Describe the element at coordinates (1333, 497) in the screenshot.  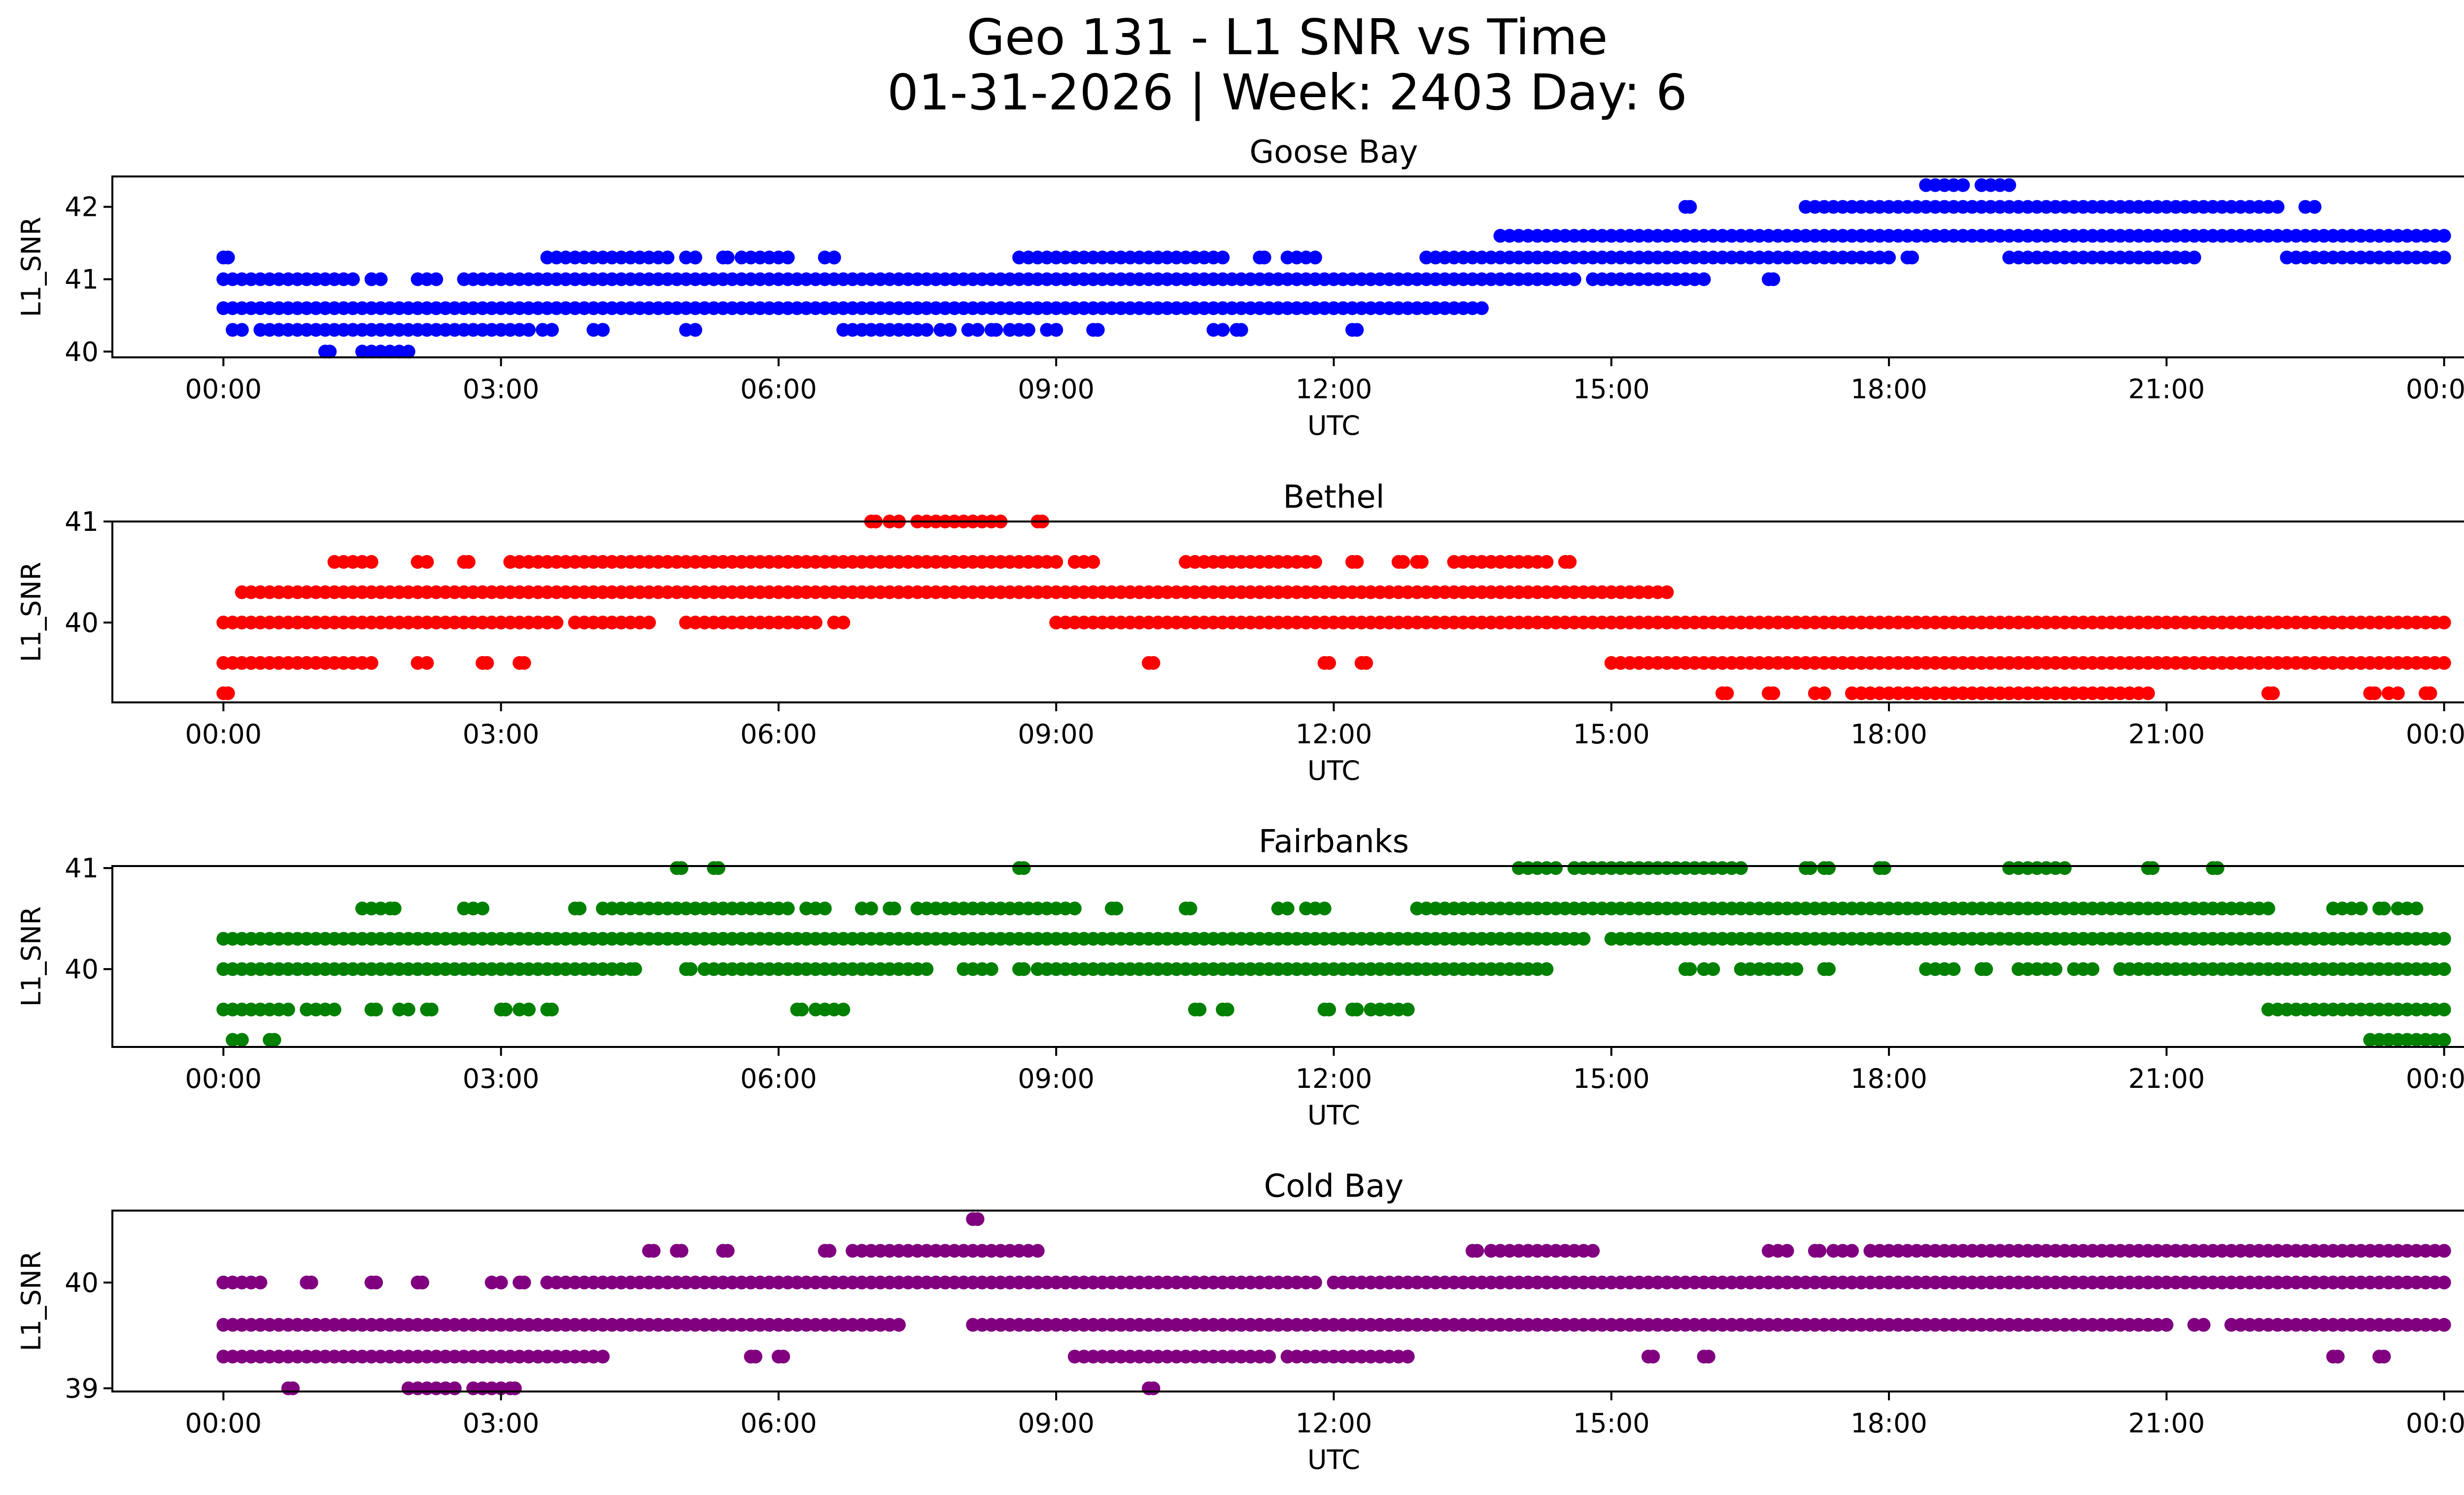
I see `subplot-title: Bethel` at that location.